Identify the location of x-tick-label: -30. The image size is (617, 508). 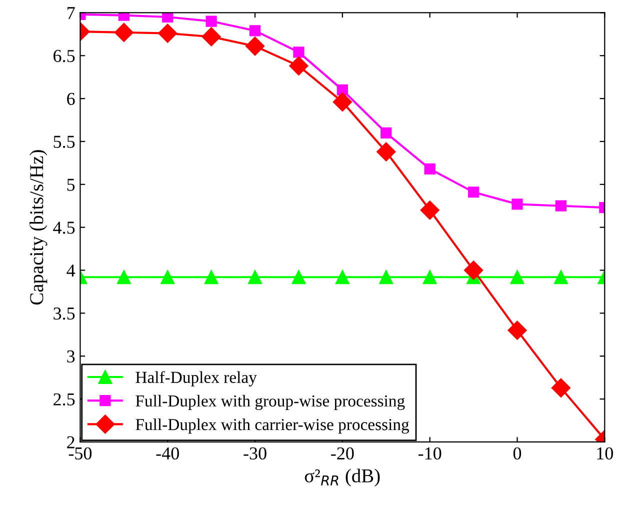
(255, 453).